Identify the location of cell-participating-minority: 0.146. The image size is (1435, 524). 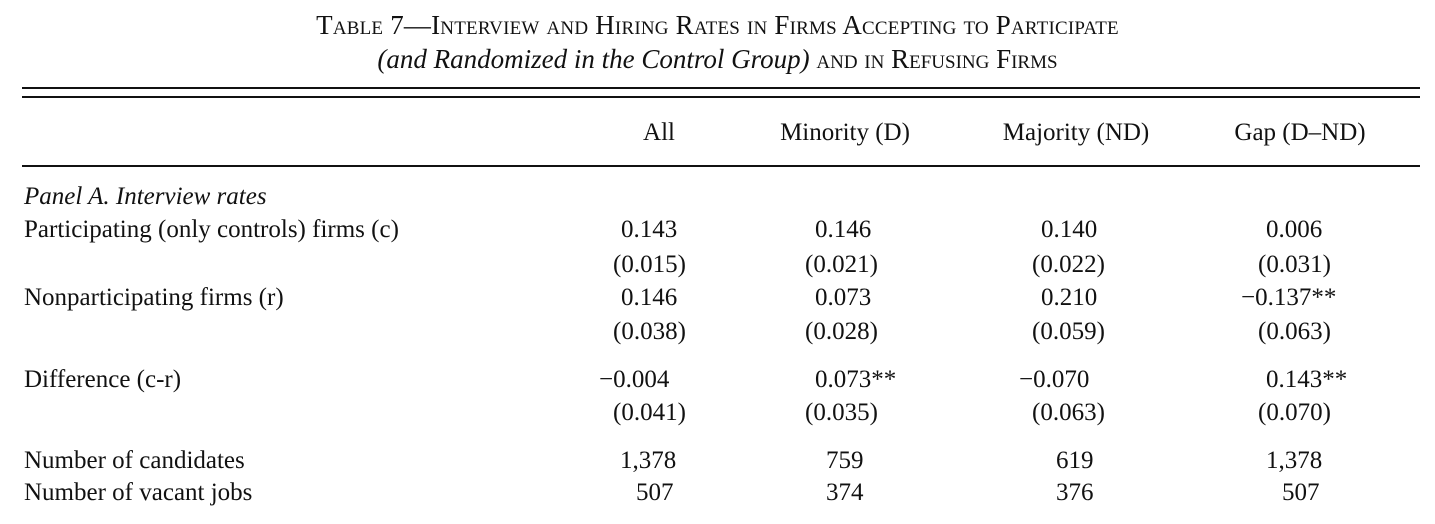
(843, 229).